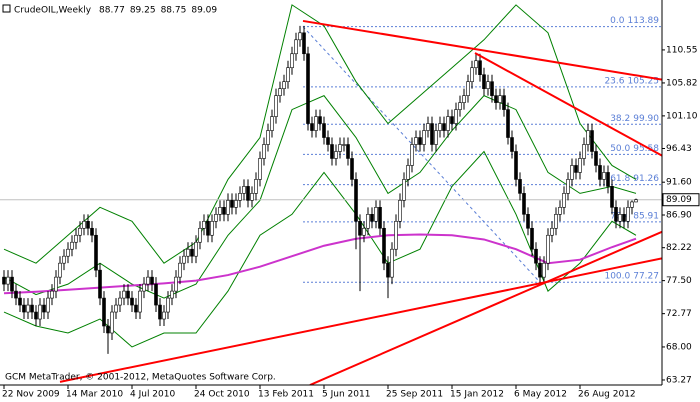 This screenshot has width=700, height=402. What do you see at coordinates (222, 395) in the screenshot?
I see `x-tick-label: 24 Oct 2010` at bounding box center [222, 395].